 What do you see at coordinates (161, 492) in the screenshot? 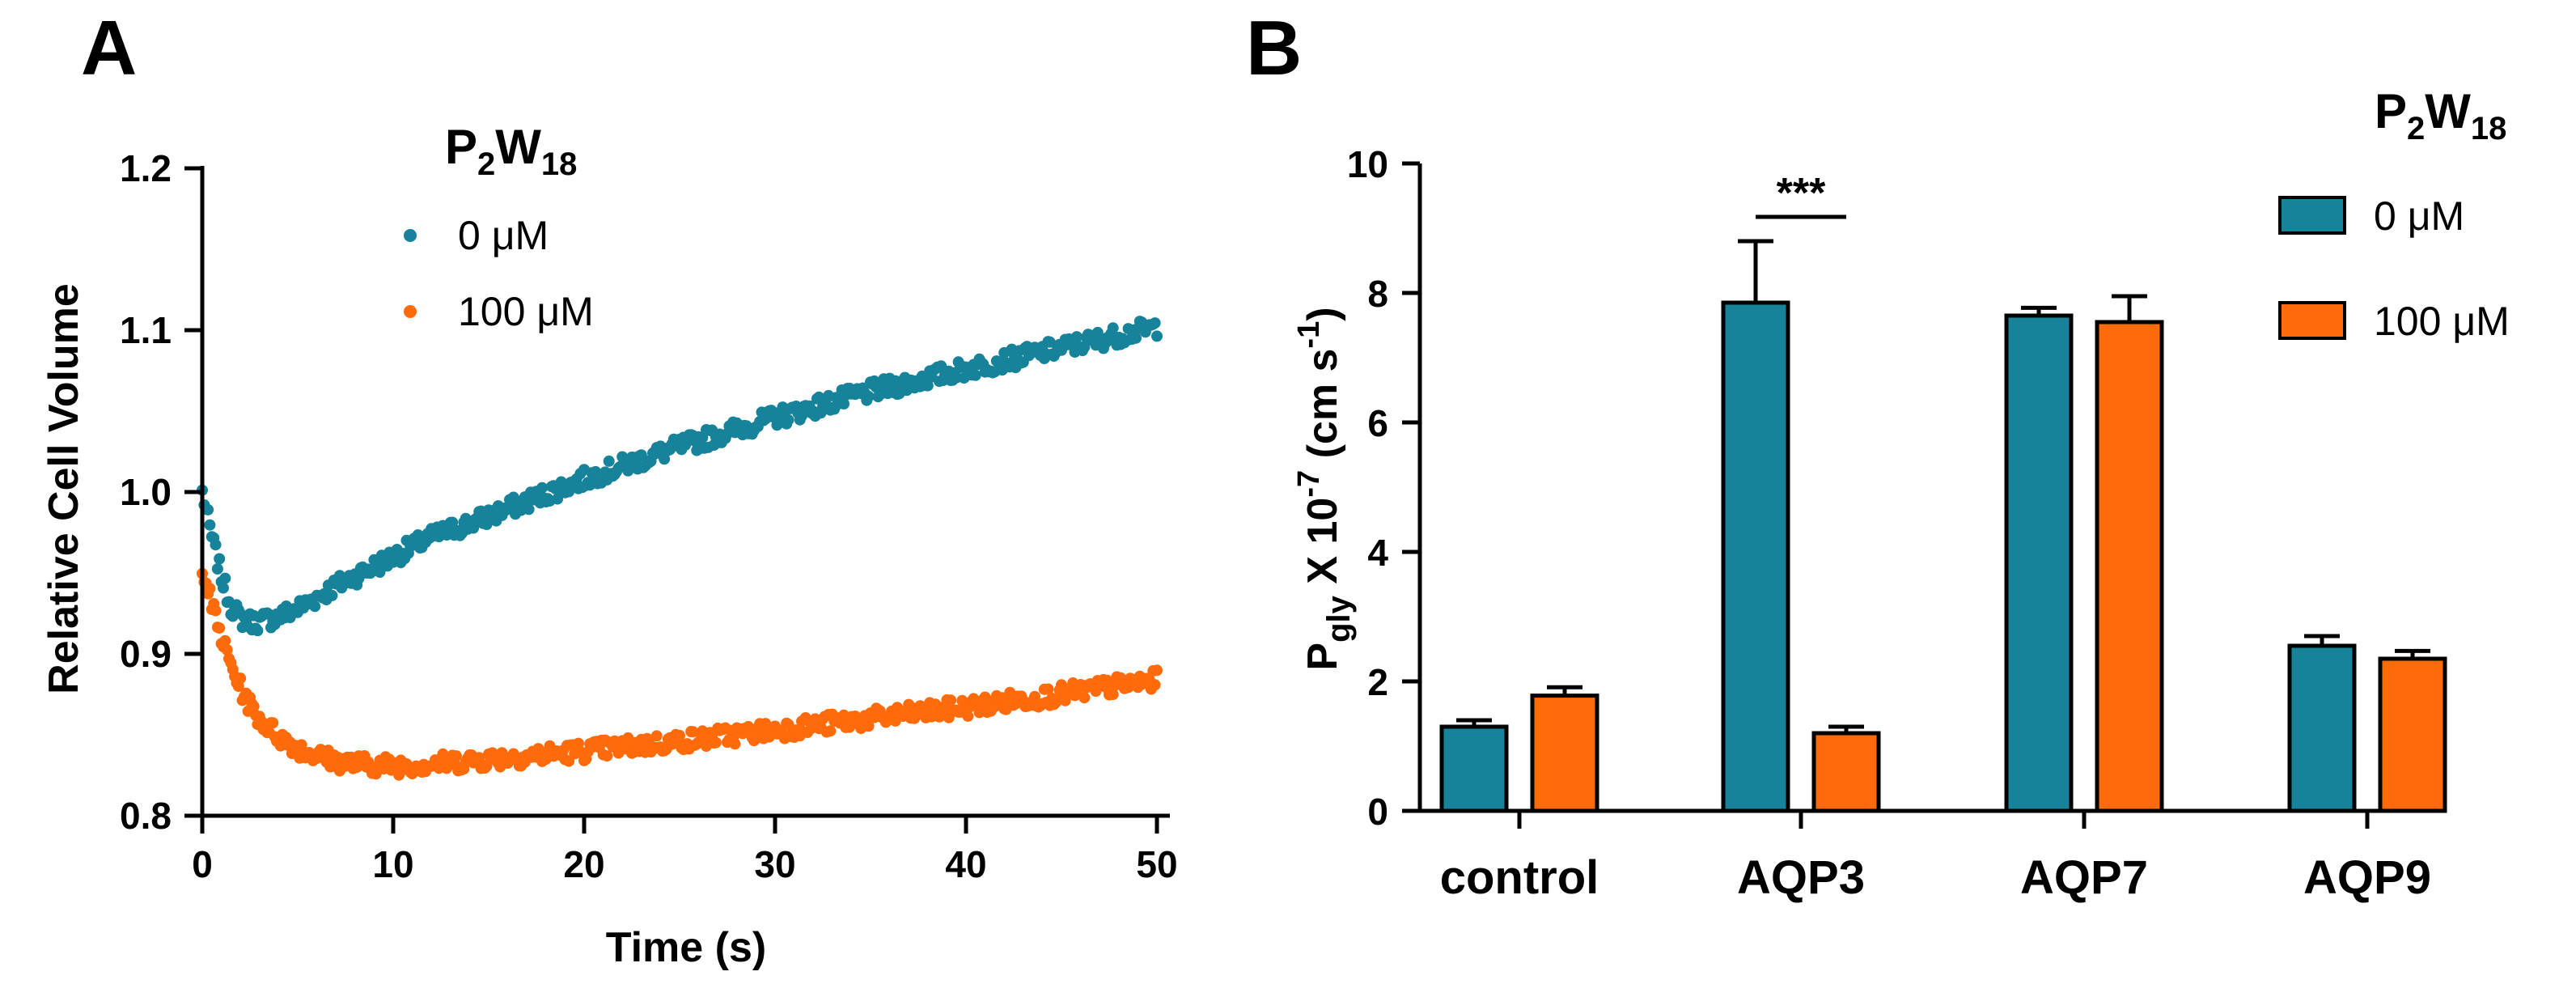
I see `panel-a-y-ticks: 0.8 0.9 1.0 1.1 1.2` at bounding box center [161, 492].